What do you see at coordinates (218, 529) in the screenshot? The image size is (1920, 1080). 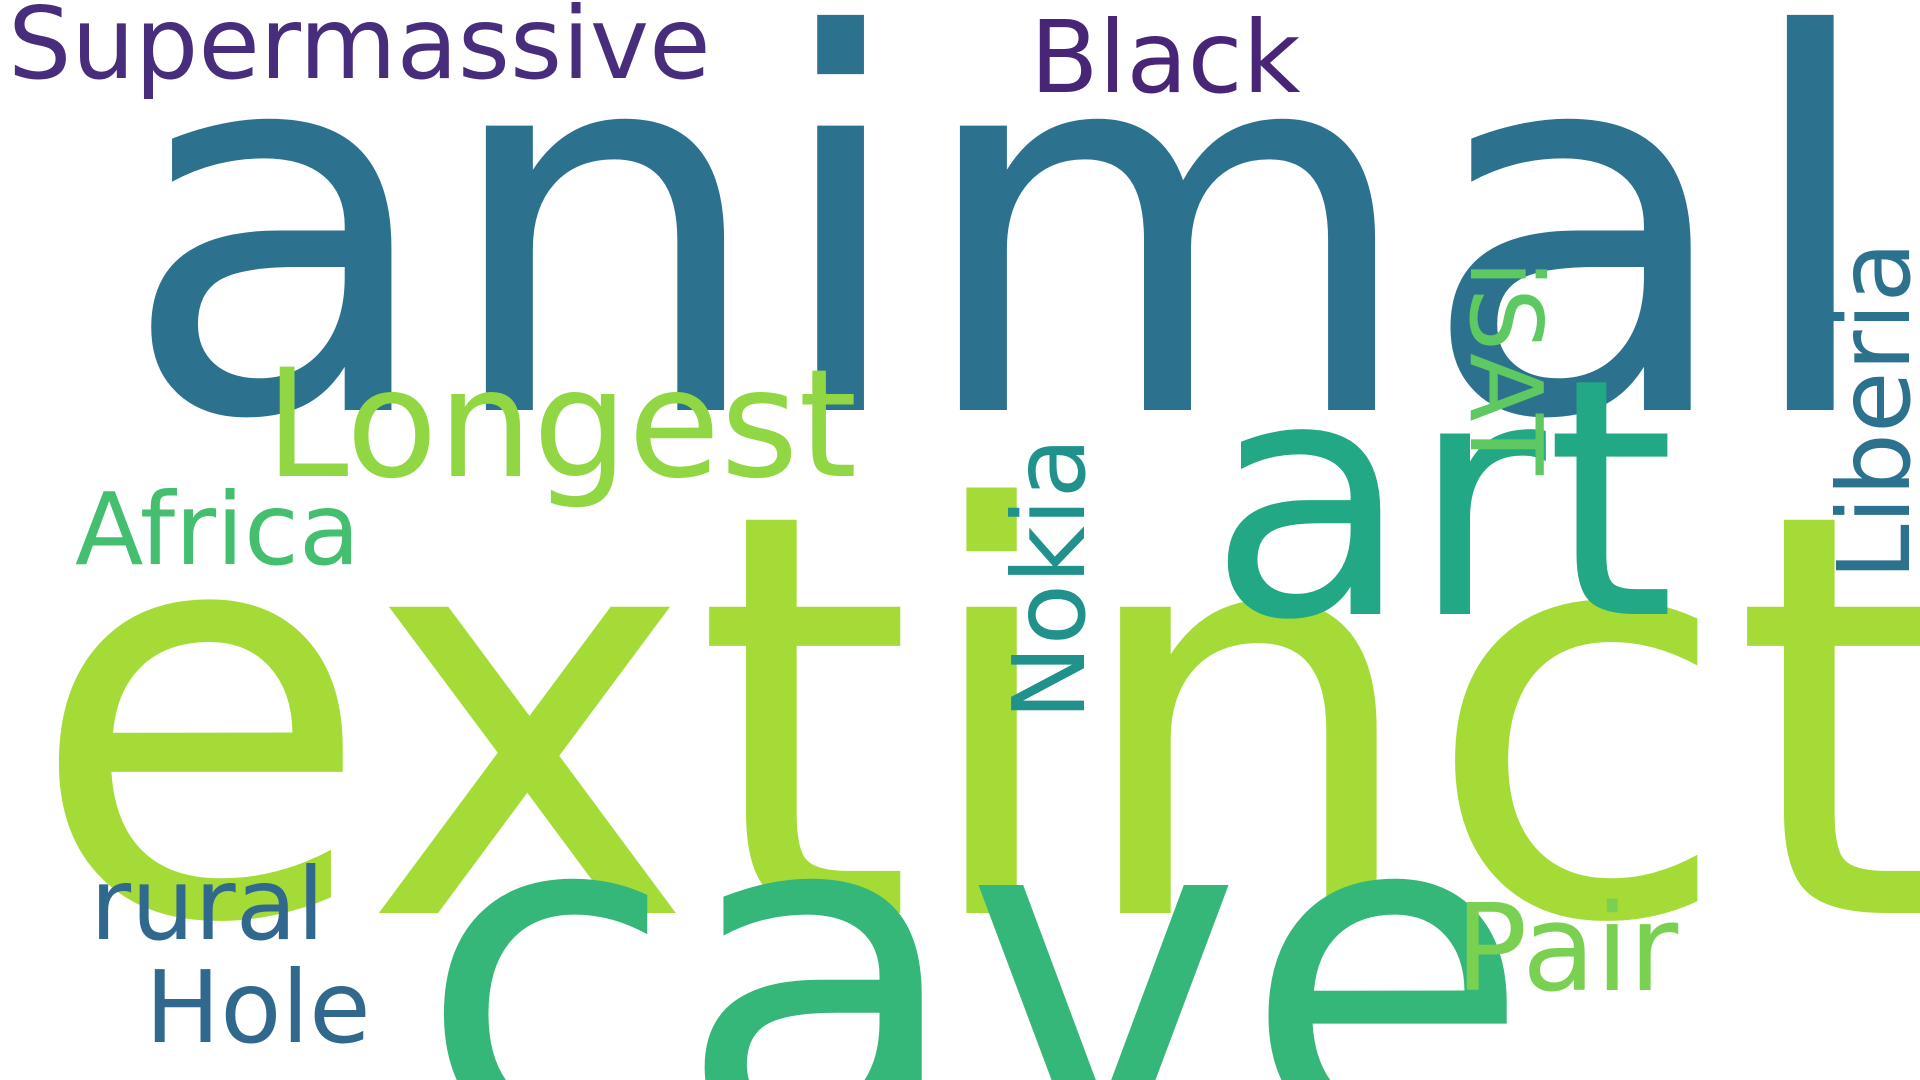 I see `word-africa: Africa` at bounding box center [218, 529].